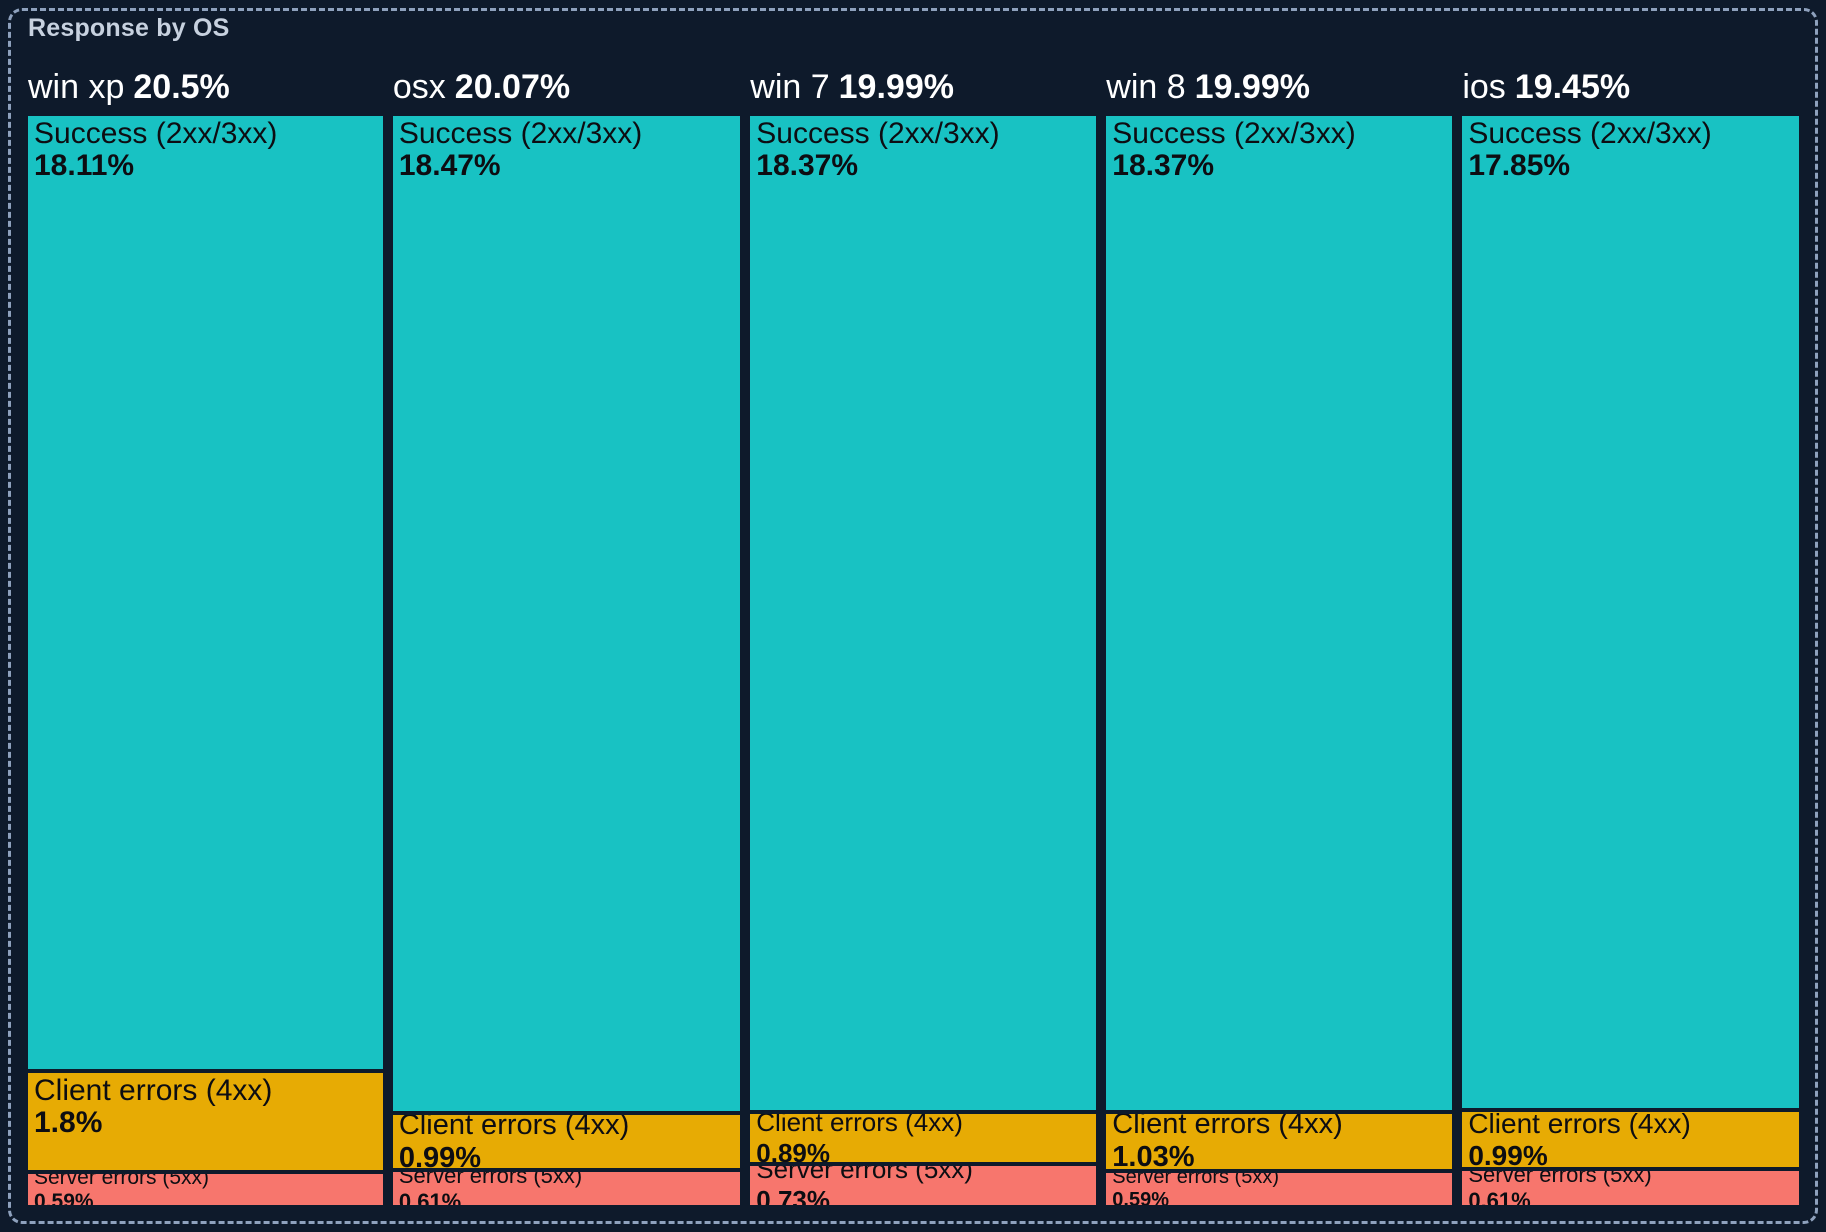  I want to click on os-column-header-osx: osx 20.07%, so click(566, 88).